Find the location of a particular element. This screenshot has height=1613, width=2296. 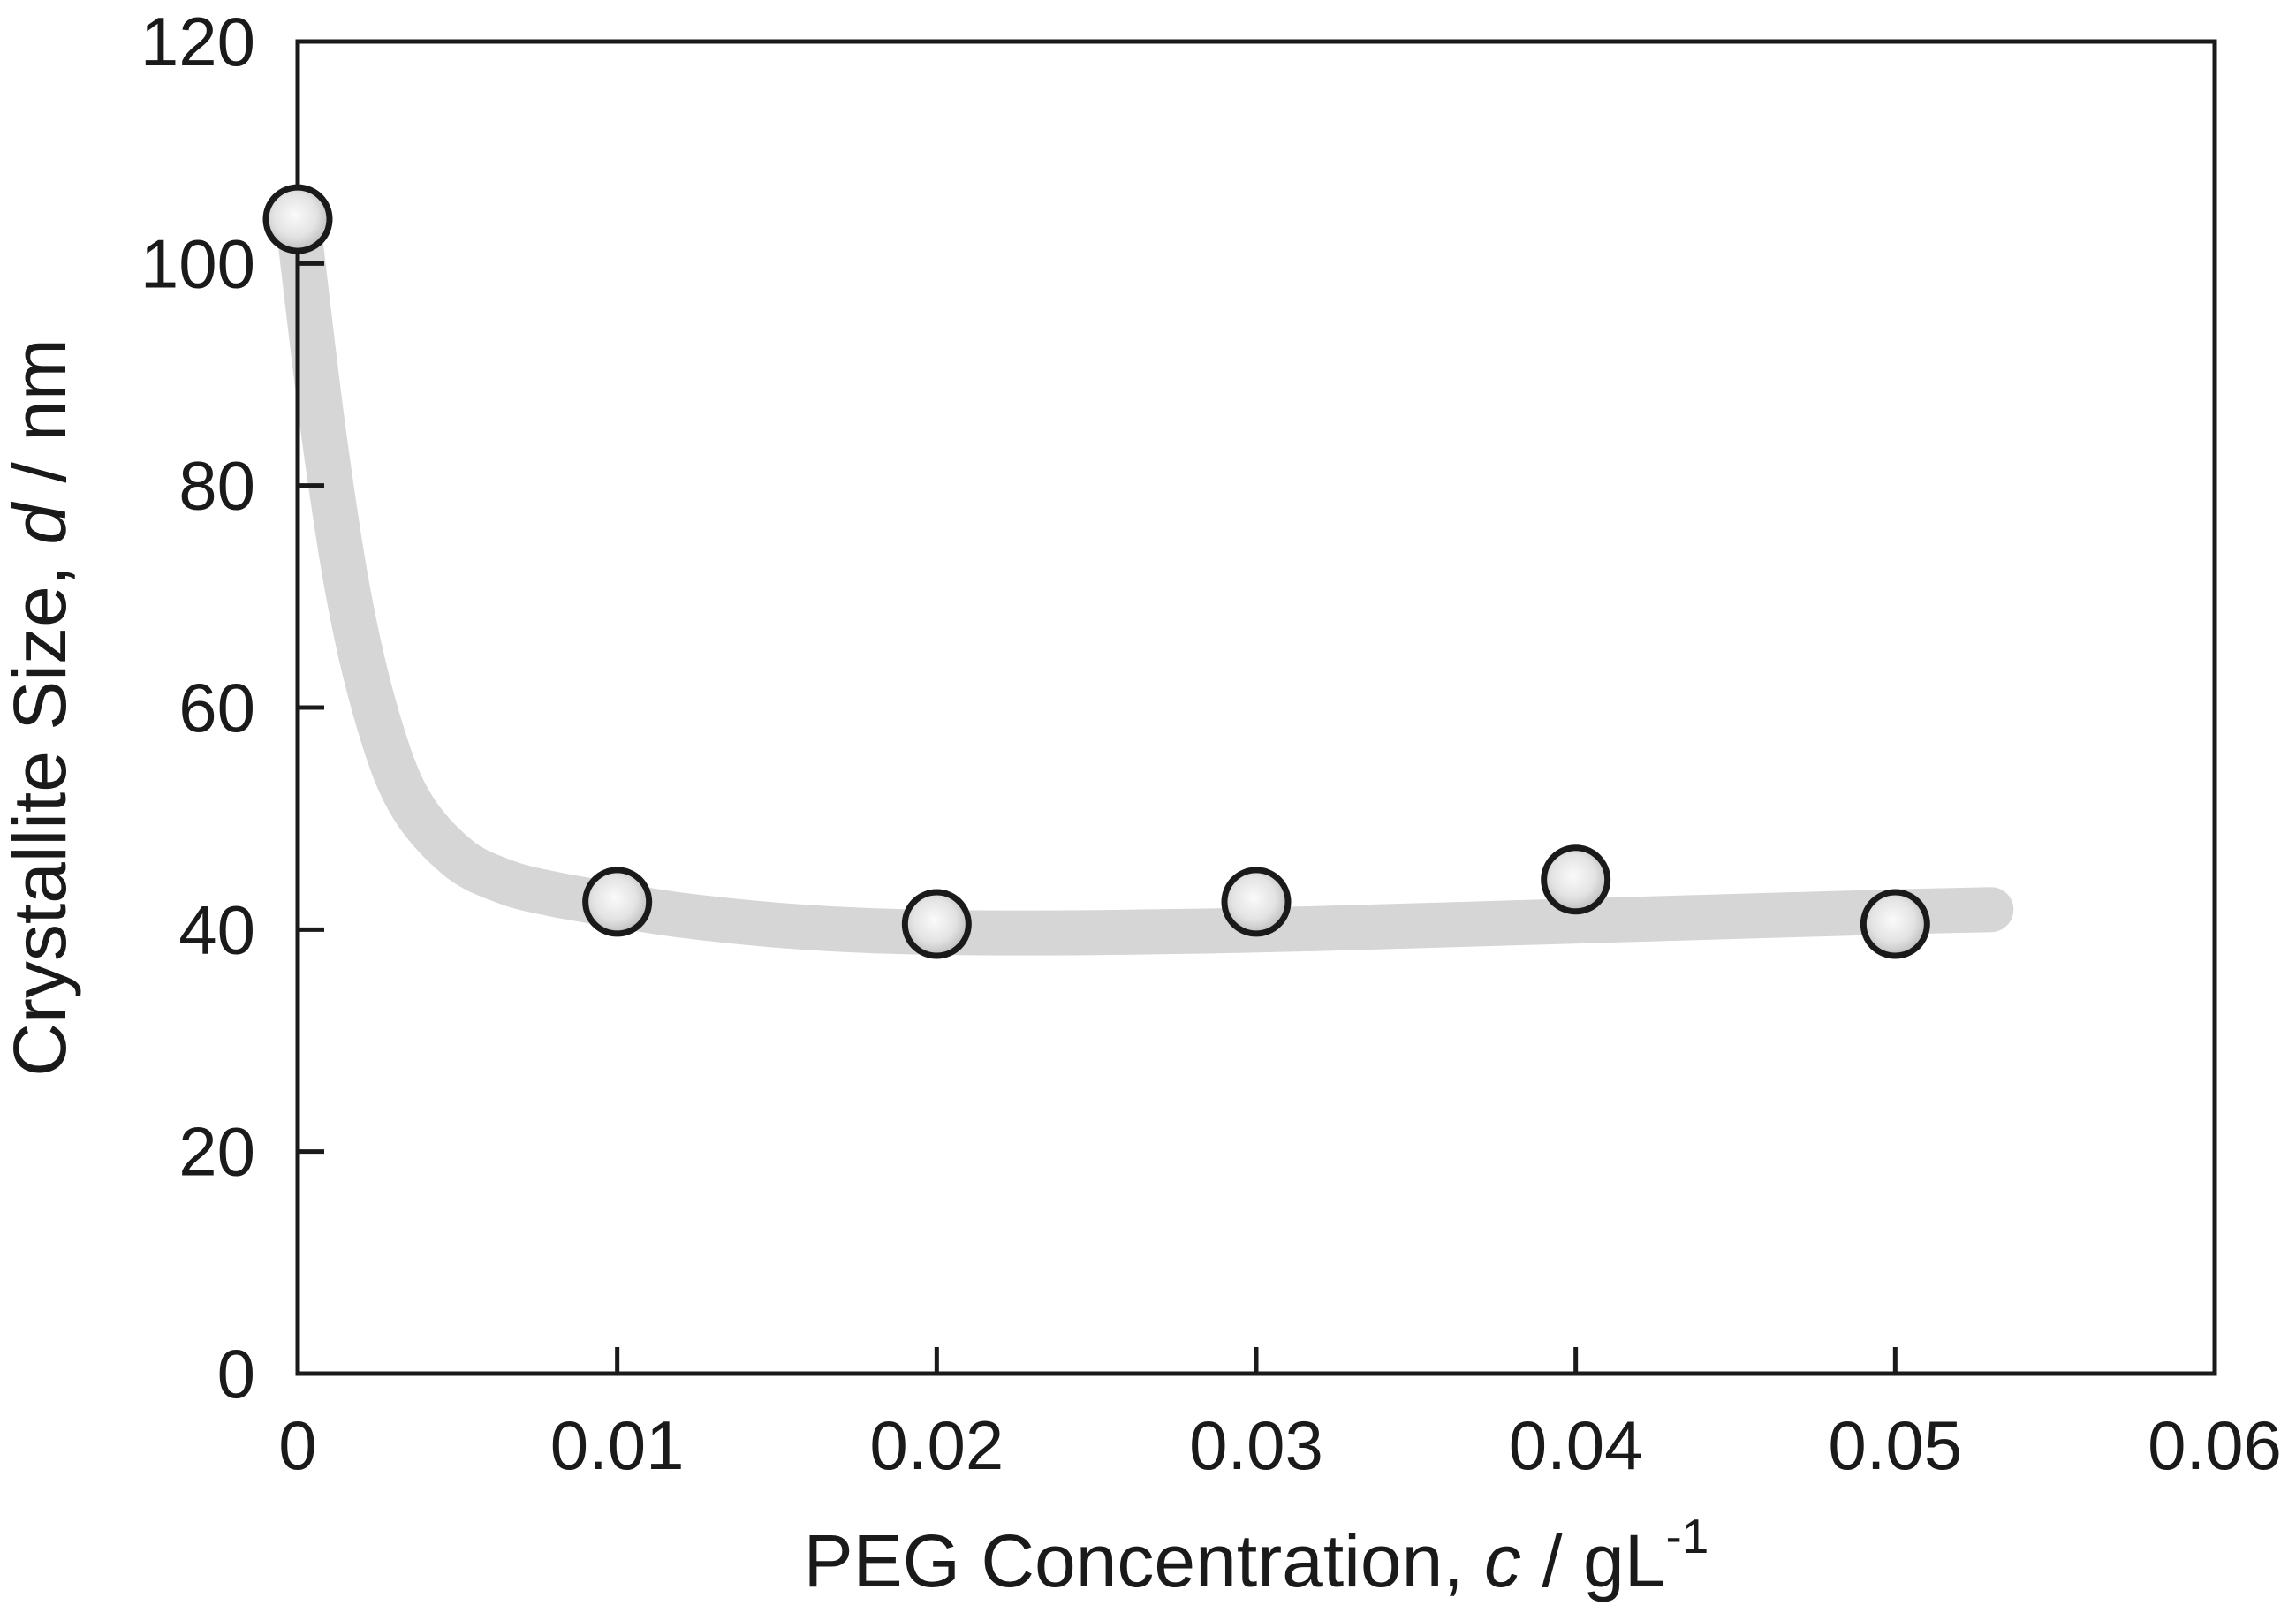

x-tick-label: 0.03 is located at coordinates (1256, 1445).